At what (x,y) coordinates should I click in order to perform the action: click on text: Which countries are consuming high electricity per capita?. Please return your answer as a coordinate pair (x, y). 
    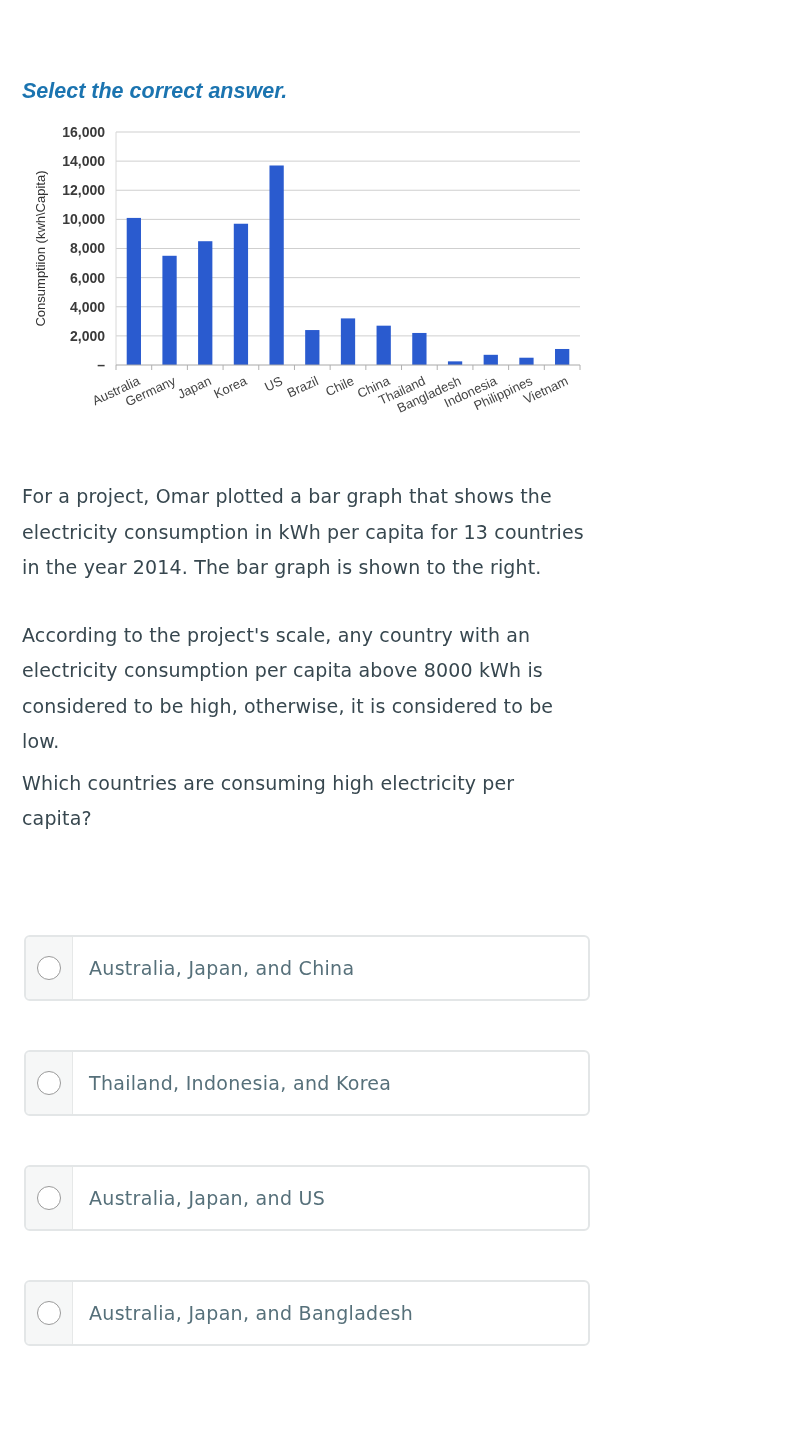
    Looking at the image, I should click on (268, 800).